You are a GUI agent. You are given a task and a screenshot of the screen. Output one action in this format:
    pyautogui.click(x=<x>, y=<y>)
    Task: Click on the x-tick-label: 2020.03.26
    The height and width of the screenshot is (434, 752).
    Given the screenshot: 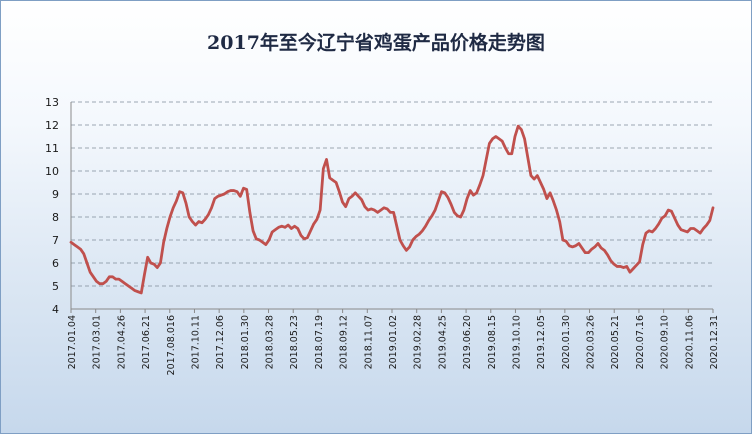 What is the action you would take?
    pyautogui.click(x=591, y=342)
    